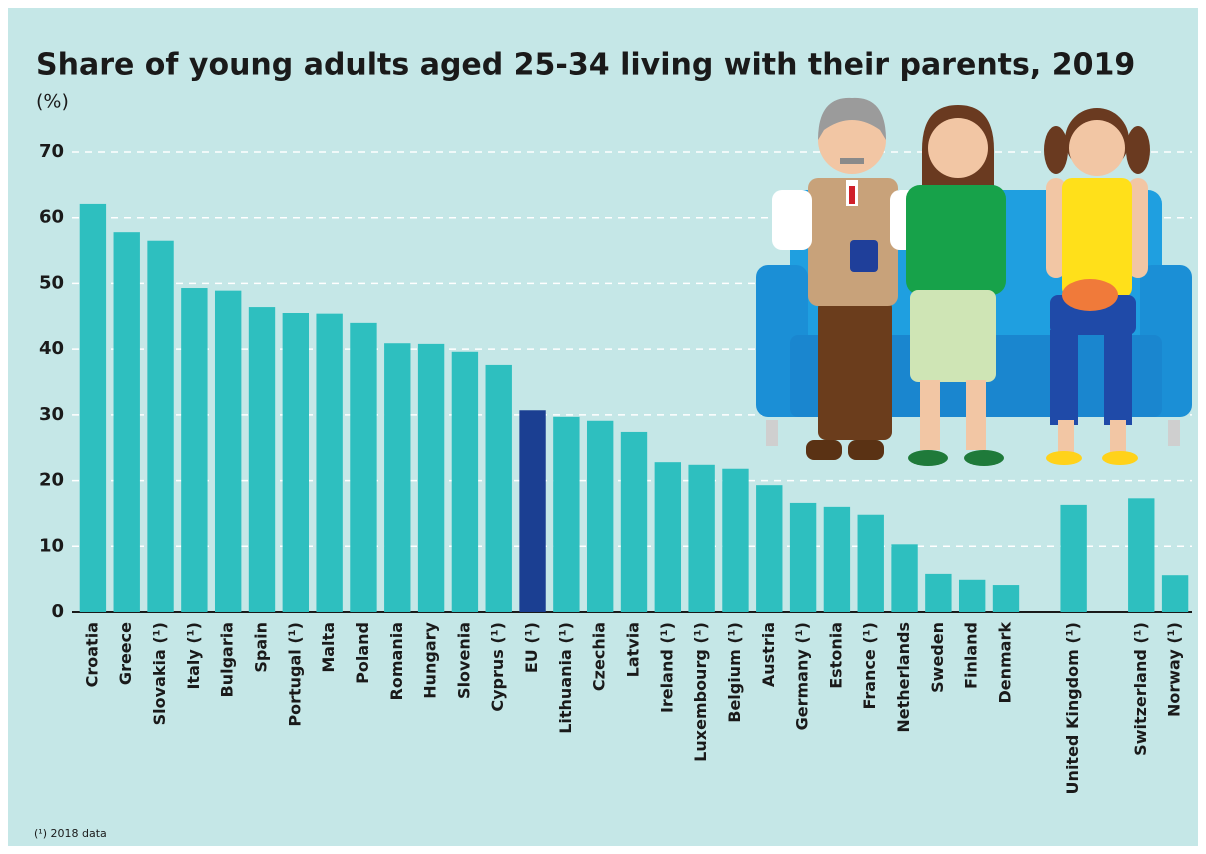 This screenshot has height=854, width=1206. What do you see at coordinates (328, 647) in the screenshot?
I see `x-tick-label: Malta` at bounding box center [328, 647].